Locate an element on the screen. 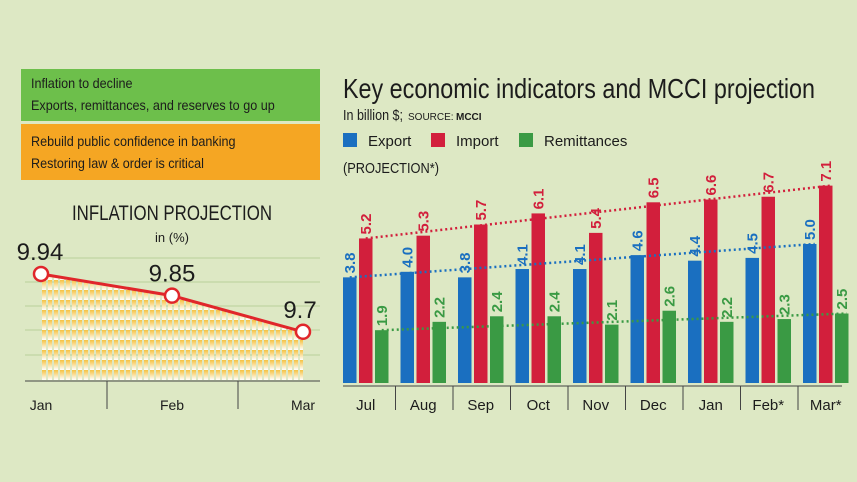 The height and width of the screenshot is (482, 857). legend-label: Import is located at coordinates (477, 141).